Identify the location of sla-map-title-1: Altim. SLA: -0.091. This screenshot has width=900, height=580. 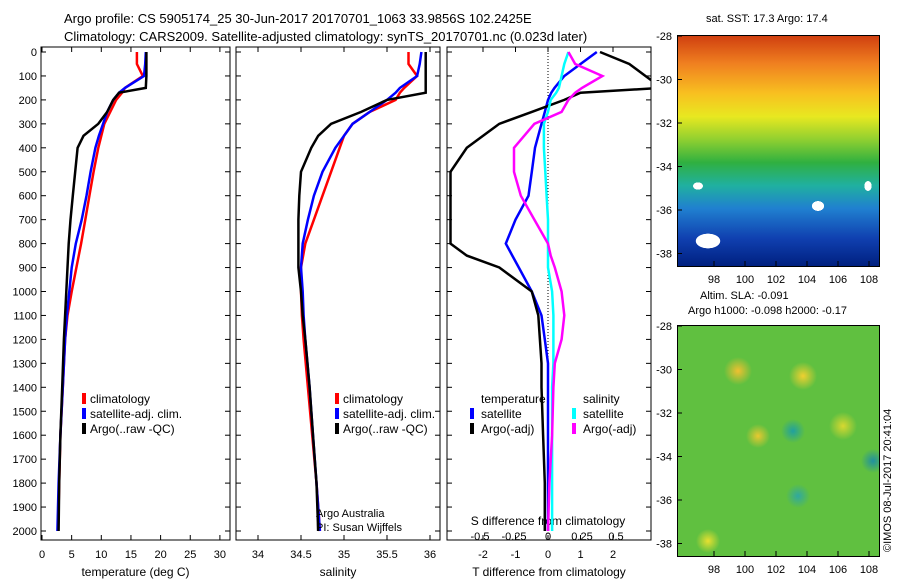
(744, 296).